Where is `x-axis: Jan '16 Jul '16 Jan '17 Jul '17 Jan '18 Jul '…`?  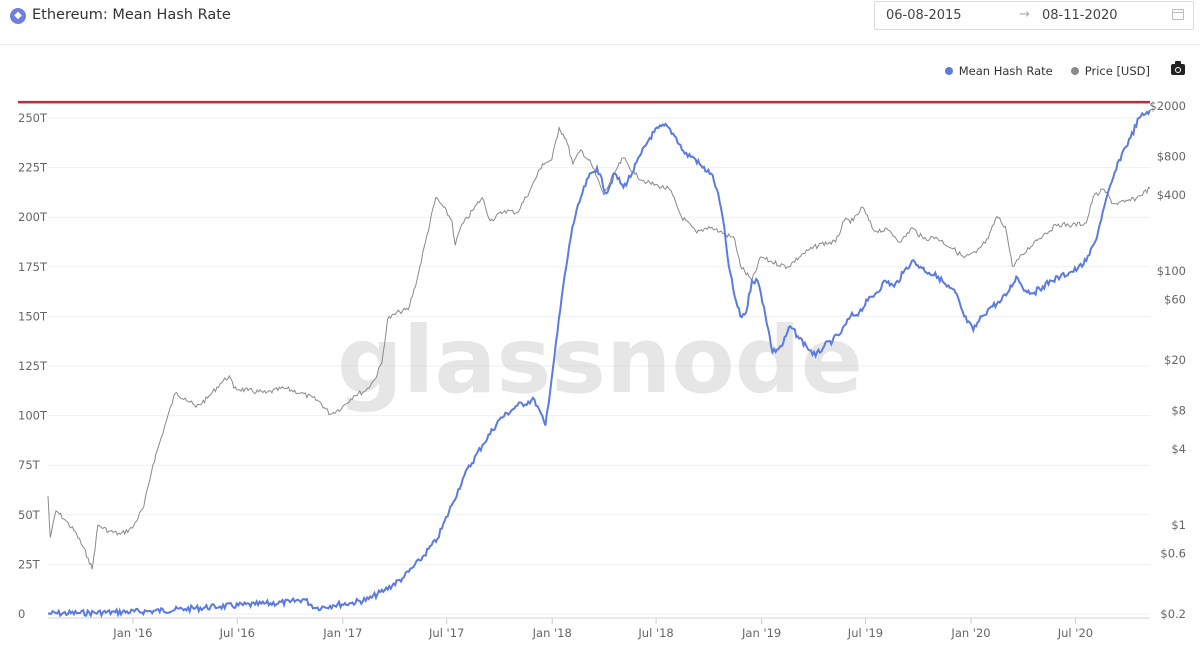
x-axis: Jan '16 Jul '16 Jan '17 Jul '17 Jan '18 Jul '… is located at coordinates (599, 628).